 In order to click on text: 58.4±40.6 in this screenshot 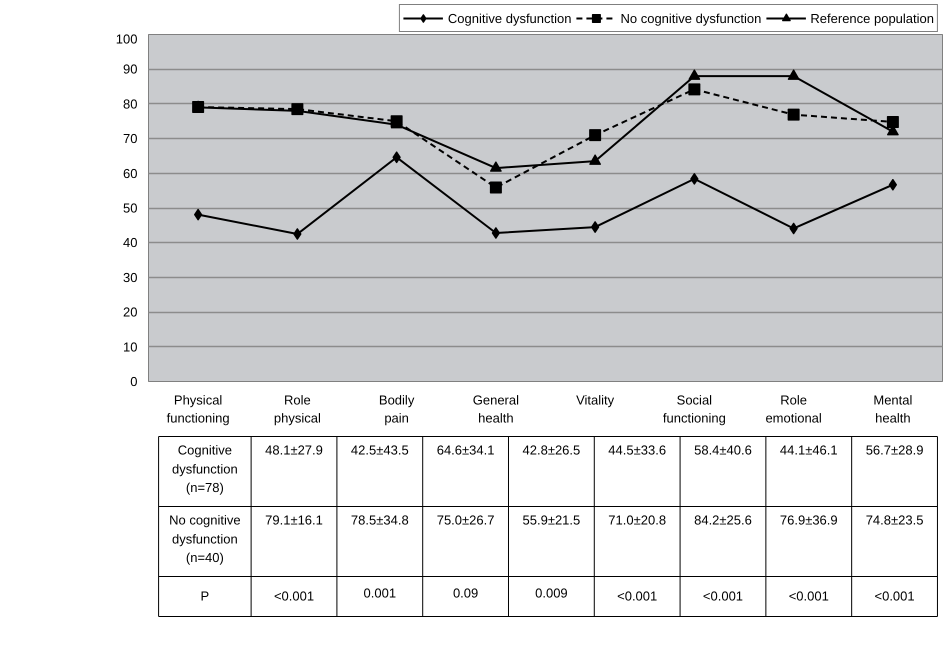, I will do `click(723, 450)`.